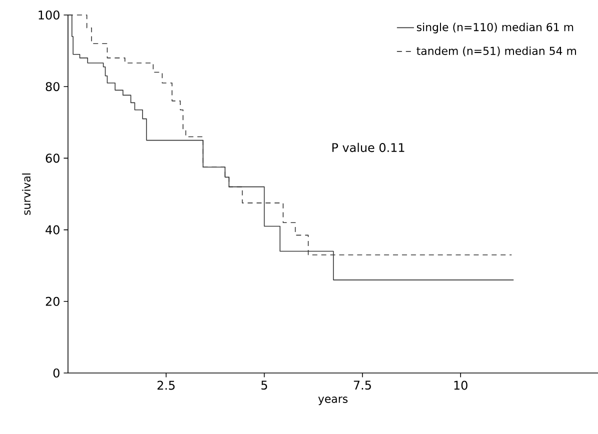 This screenshot has width=598, height=434. I want to click on annotation: P value 0.11, so click(368, 147).